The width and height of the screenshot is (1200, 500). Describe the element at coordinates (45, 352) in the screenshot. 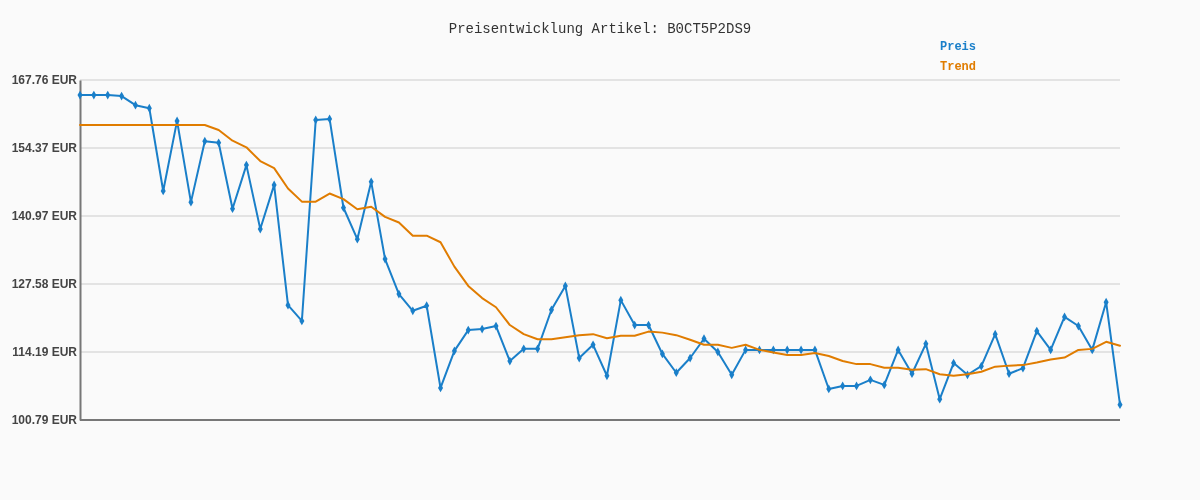

I see `y-tick-label: 114.19 EUR` at that location.